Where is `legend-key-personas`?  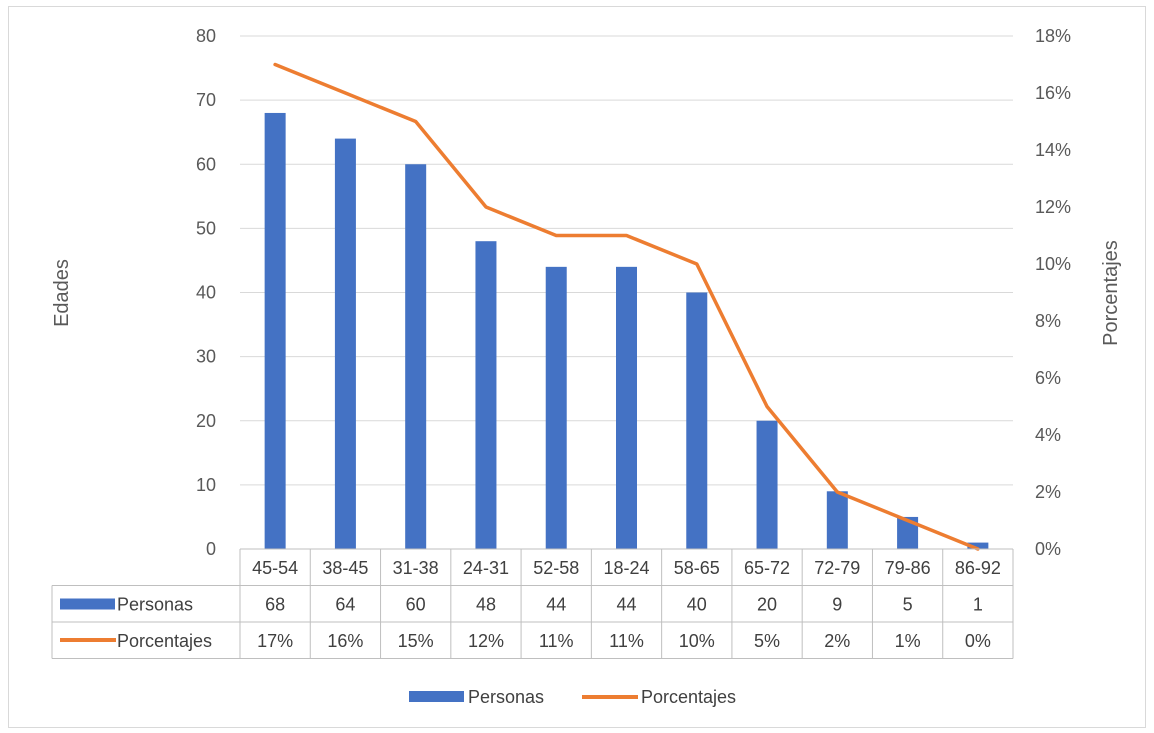
legend-key-personas is located at coordinates (436, 696).